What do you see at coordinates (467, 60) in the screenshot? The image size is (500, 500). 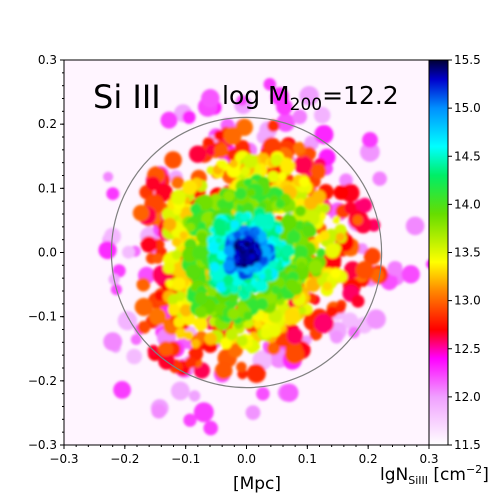 I see `colorbar-tick-label: 15.5` at bounding box center [467, 60].